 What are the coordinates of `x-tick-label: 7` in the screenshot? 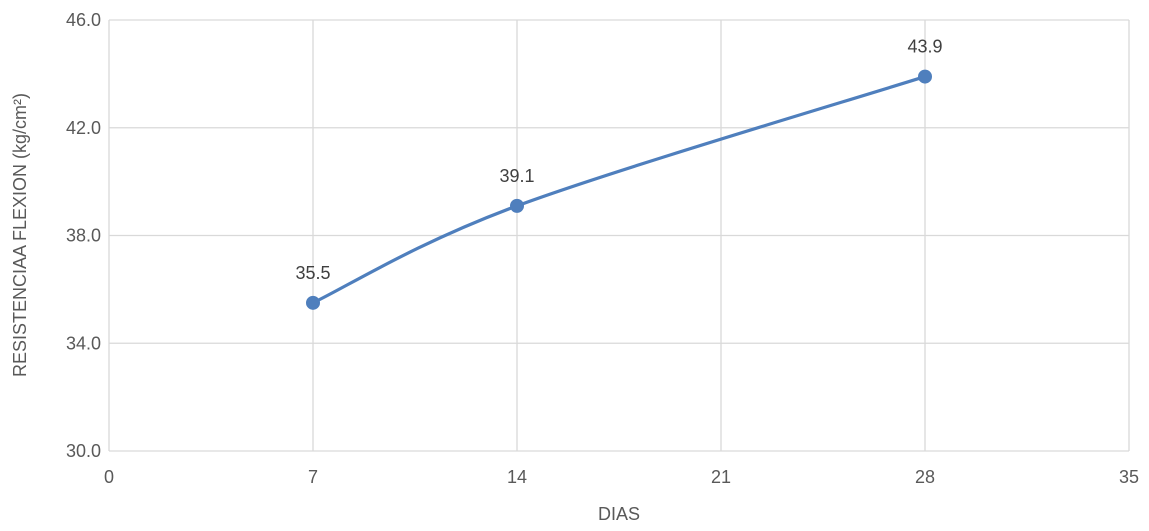 It's located at (313, 477).